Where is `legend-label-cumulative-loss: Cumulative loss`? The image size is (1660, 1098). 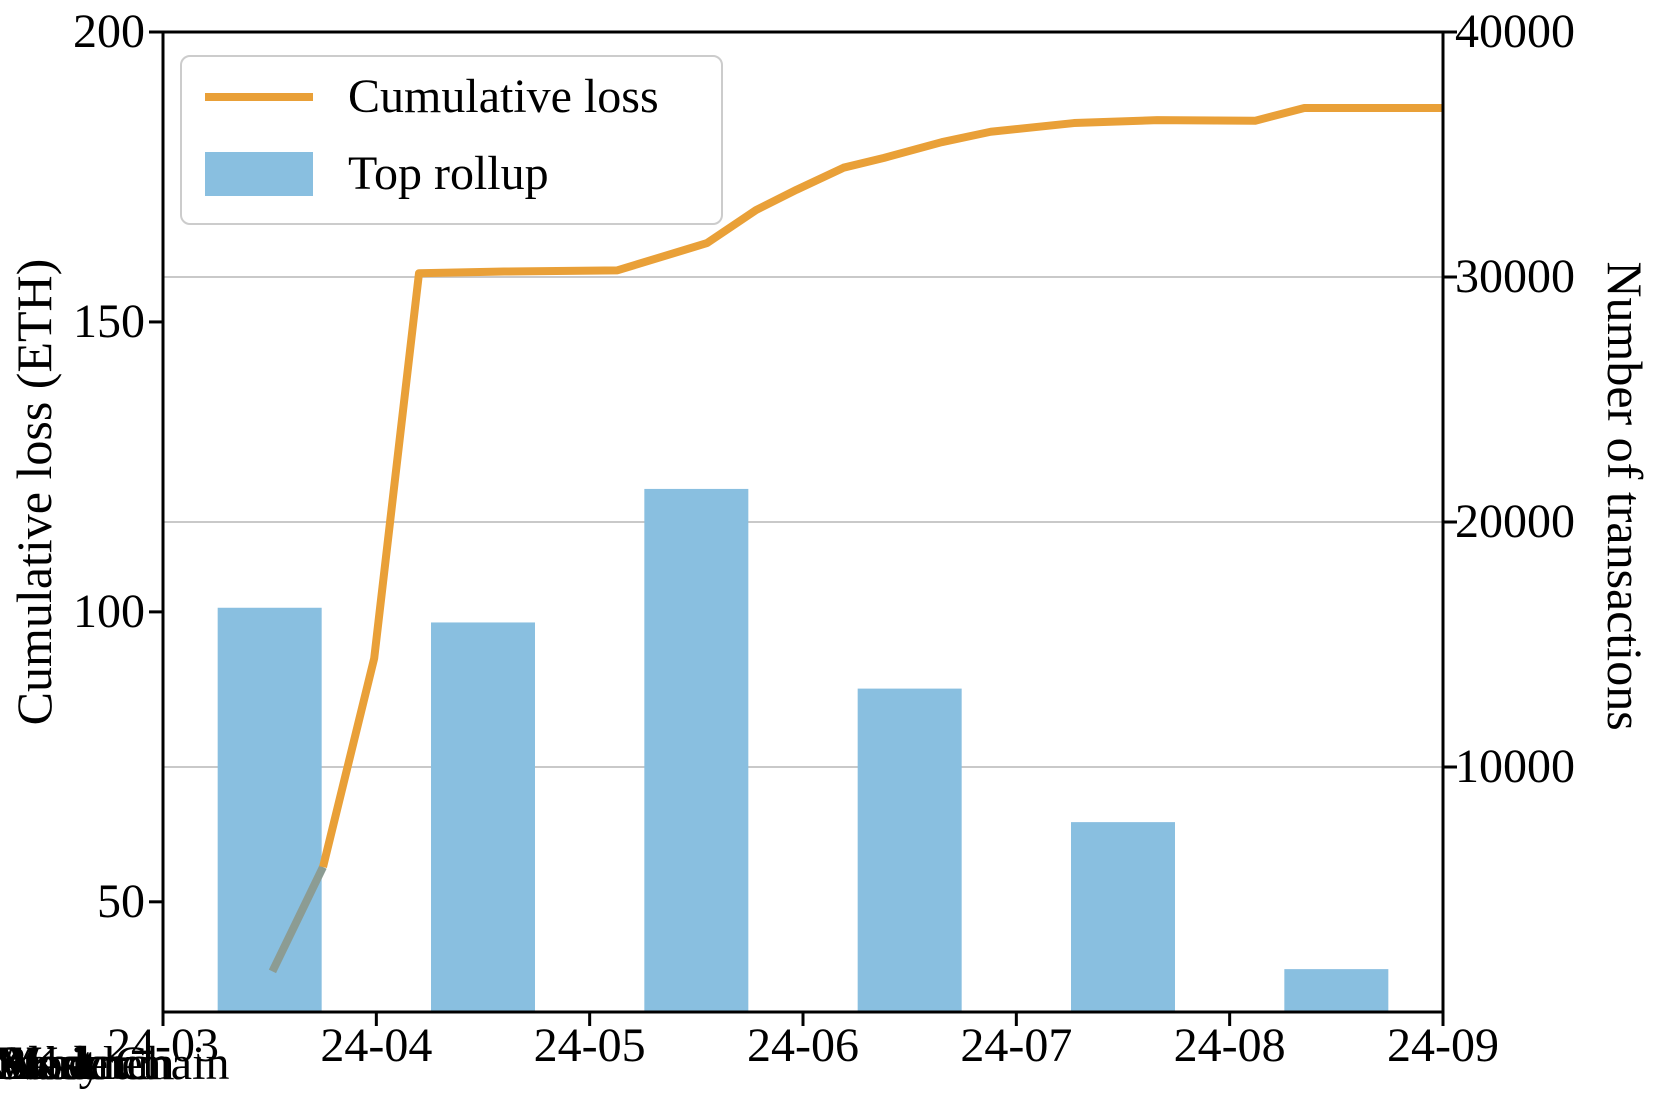 legend-label-cumulative-loss: Cumulative loss is located at coordinates (503, 96).